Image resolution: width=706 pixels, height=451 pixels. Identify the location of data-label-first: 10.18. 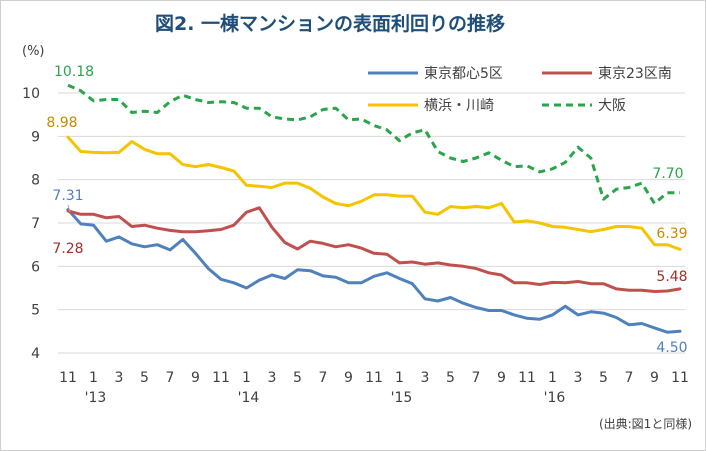
(74, 72).